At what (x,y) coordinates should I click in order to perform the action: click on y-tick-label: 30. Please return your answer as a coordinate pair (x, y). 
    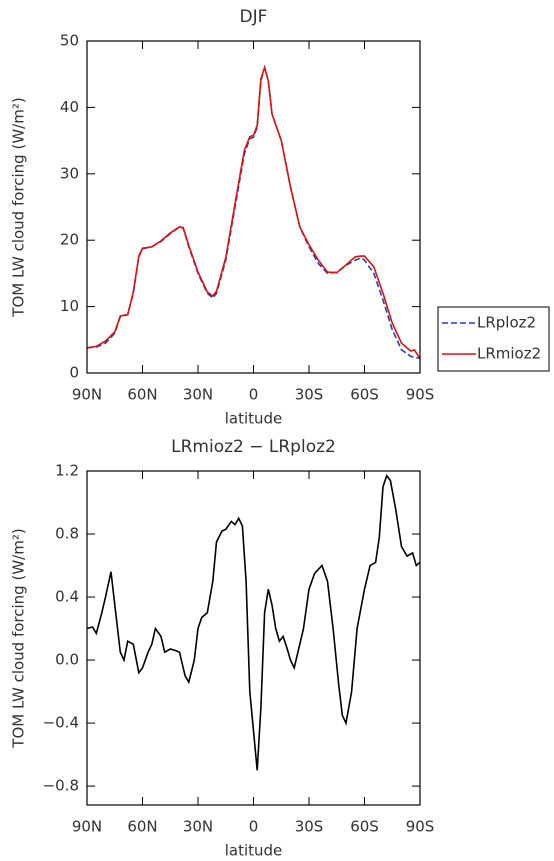
    Looking at the image, I should click on (69, 173).